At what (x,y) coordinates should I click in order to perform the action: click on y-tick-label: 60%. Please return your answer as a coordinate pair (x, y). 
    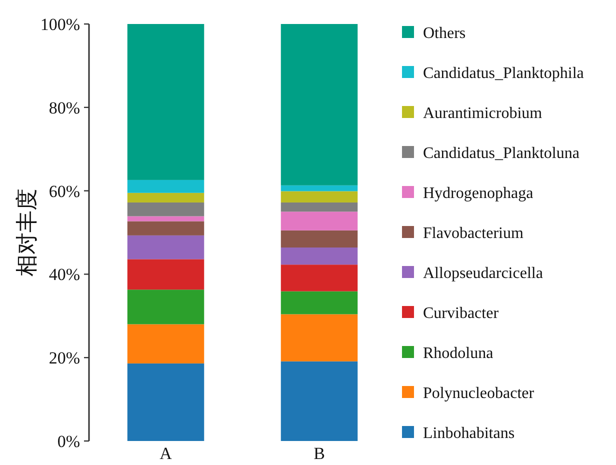
    Looking at the image, I should click on (64, 191).